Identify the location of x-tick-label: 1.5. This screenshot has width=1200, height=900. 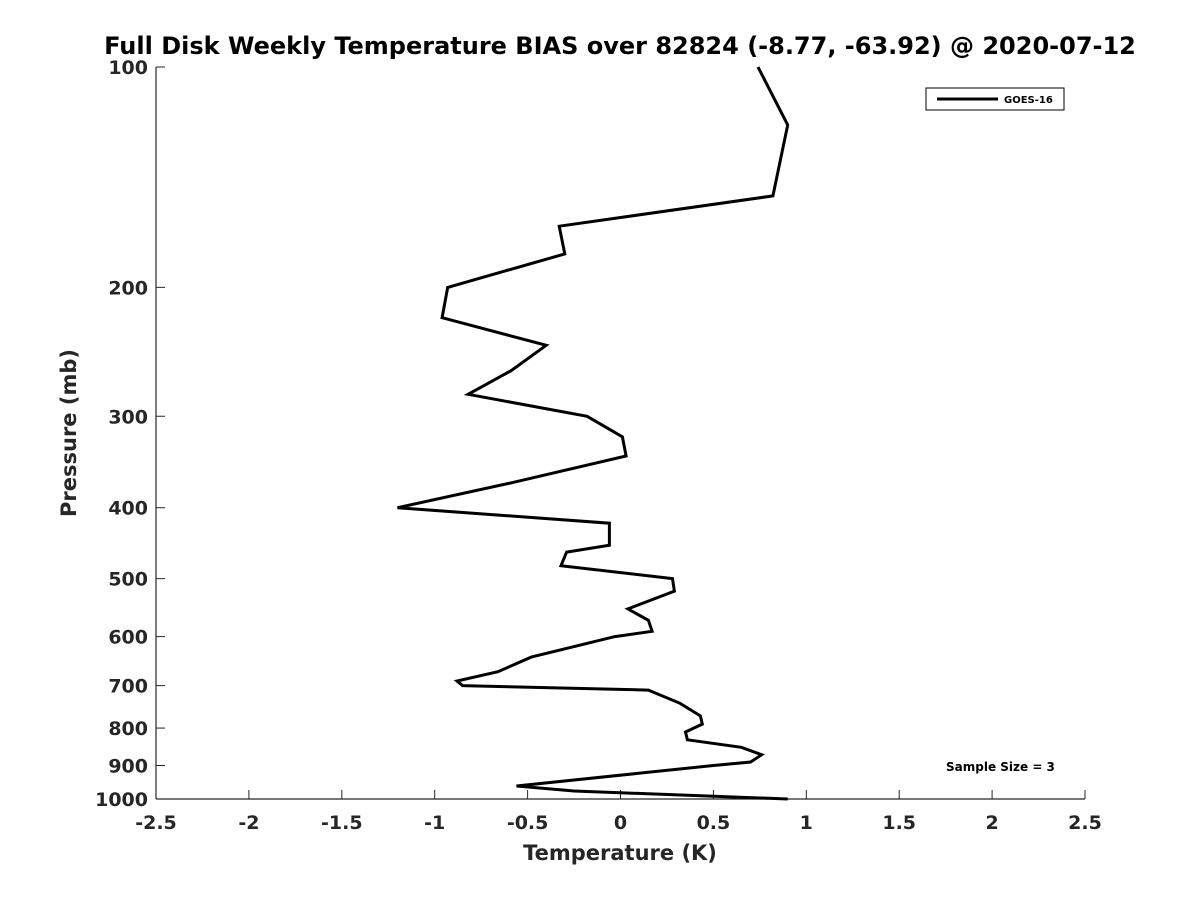
(899, 823).